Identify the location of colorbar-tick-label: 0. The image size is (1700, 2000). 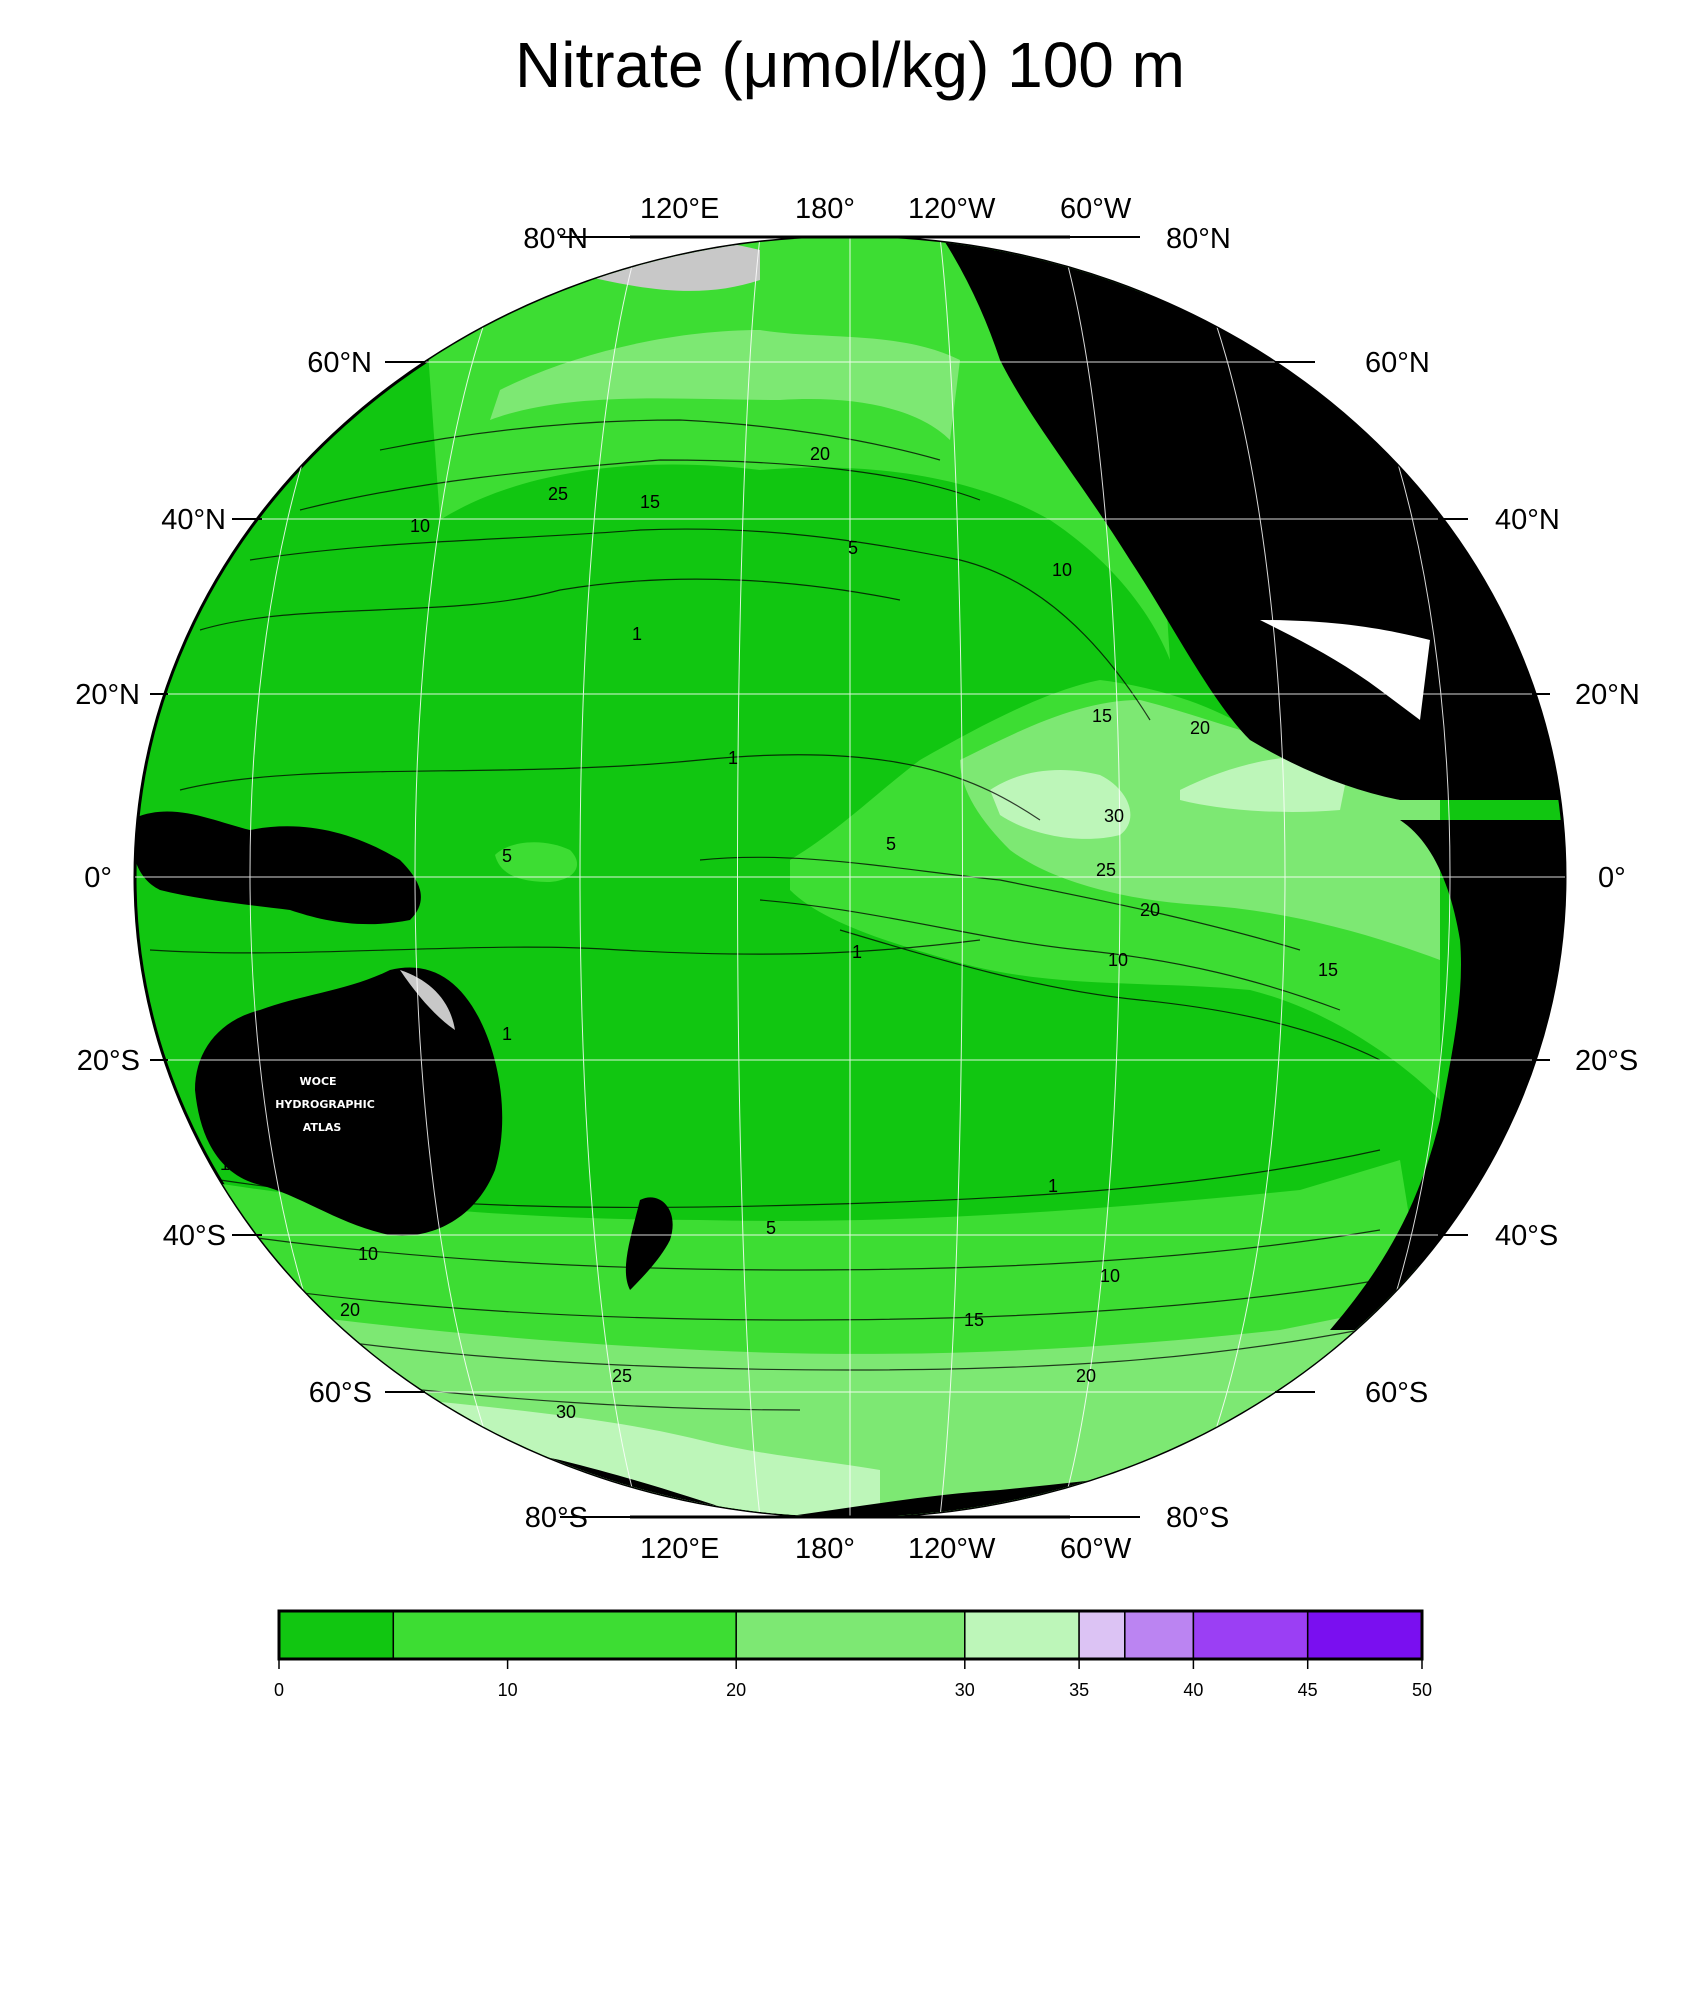
(279, 1690).